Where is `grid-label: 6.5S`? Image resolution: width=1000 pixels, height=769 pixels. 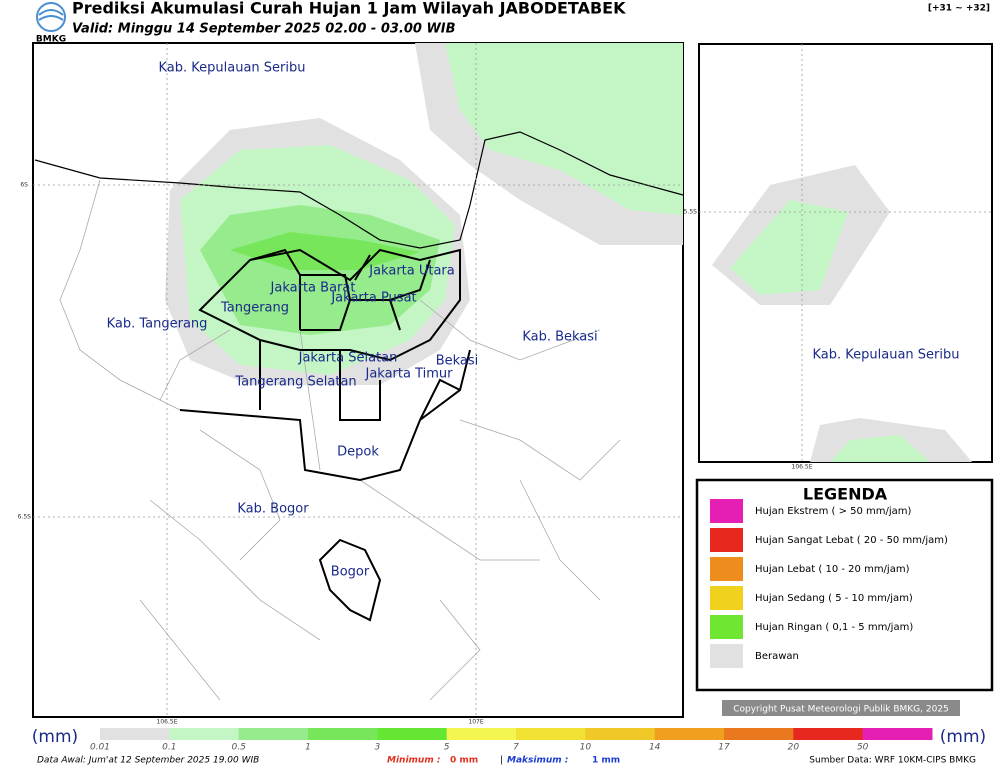
grid-label: 6.5S is located at coordinates (25, 517).